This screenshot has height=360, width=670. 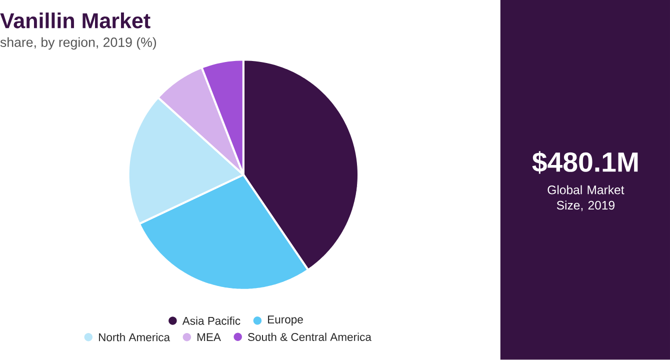 What do you see at coordinates (209, 337) in the screenshot?
I see `legend-label: MEA` at bounding box center [209, 337].